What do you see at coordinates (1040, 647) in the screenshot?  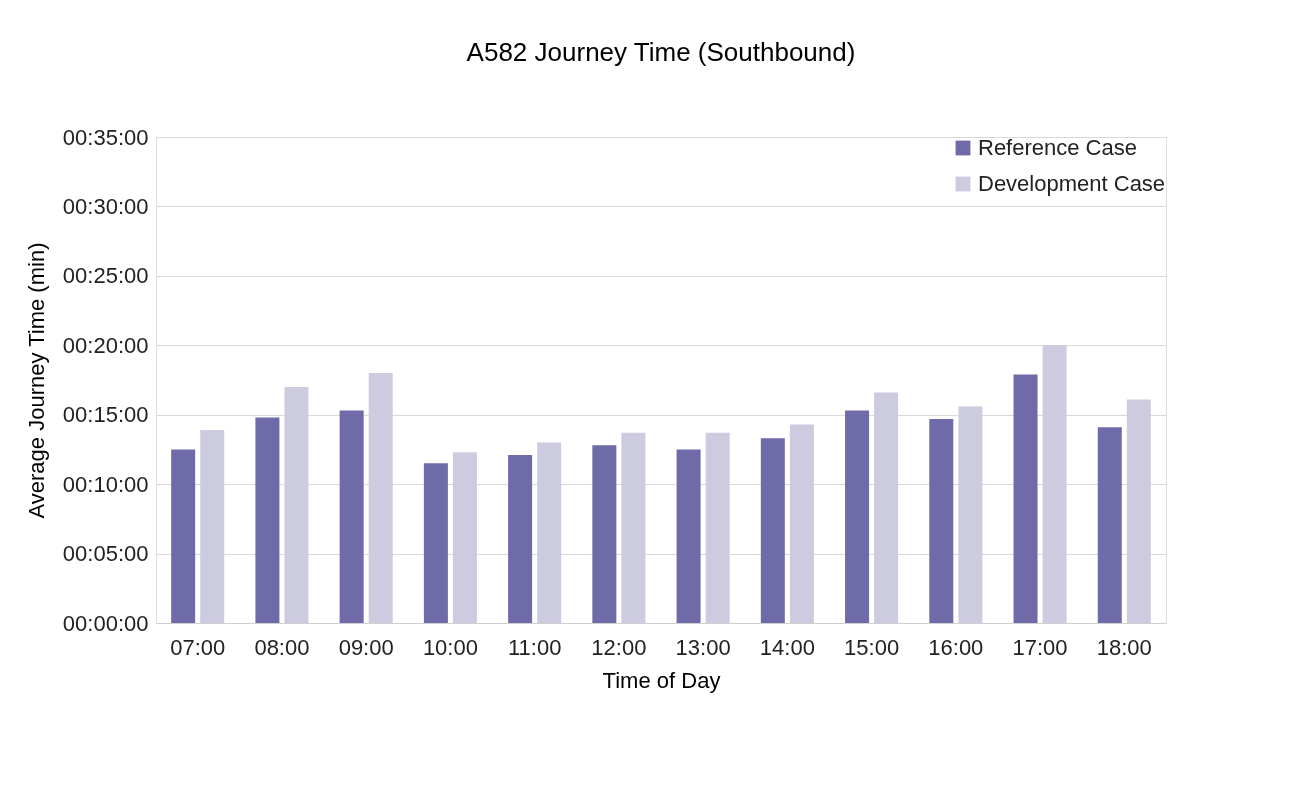 I see `x-tick-label: 17:00` at bounding box center [1040, 647].